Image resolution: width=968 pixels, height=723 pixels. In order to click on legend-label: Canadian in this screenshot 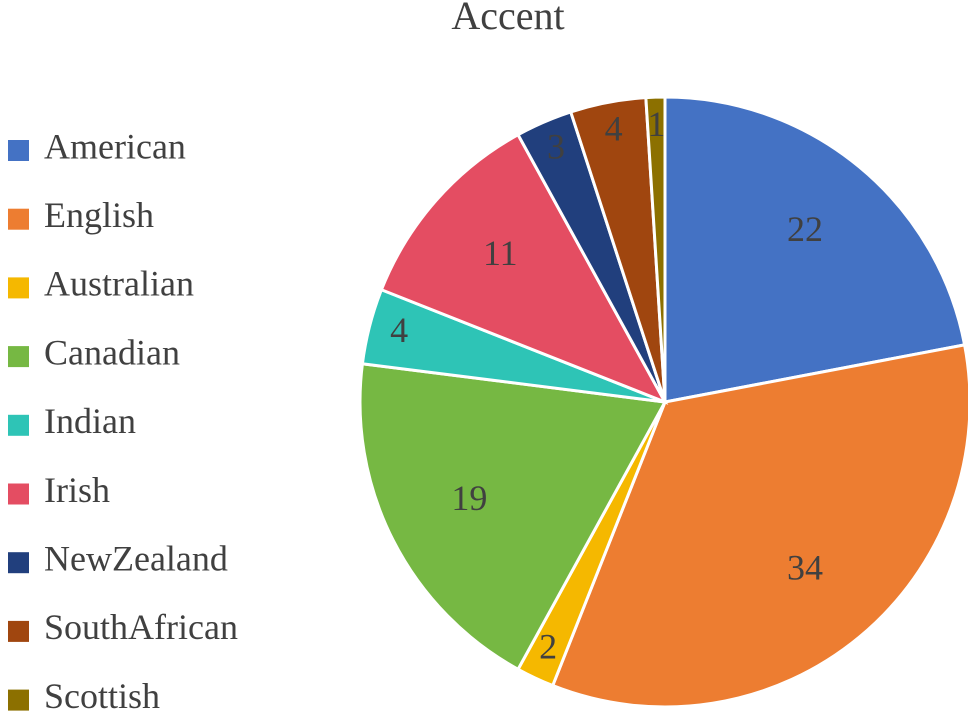, I will do `click(112, 352)`.